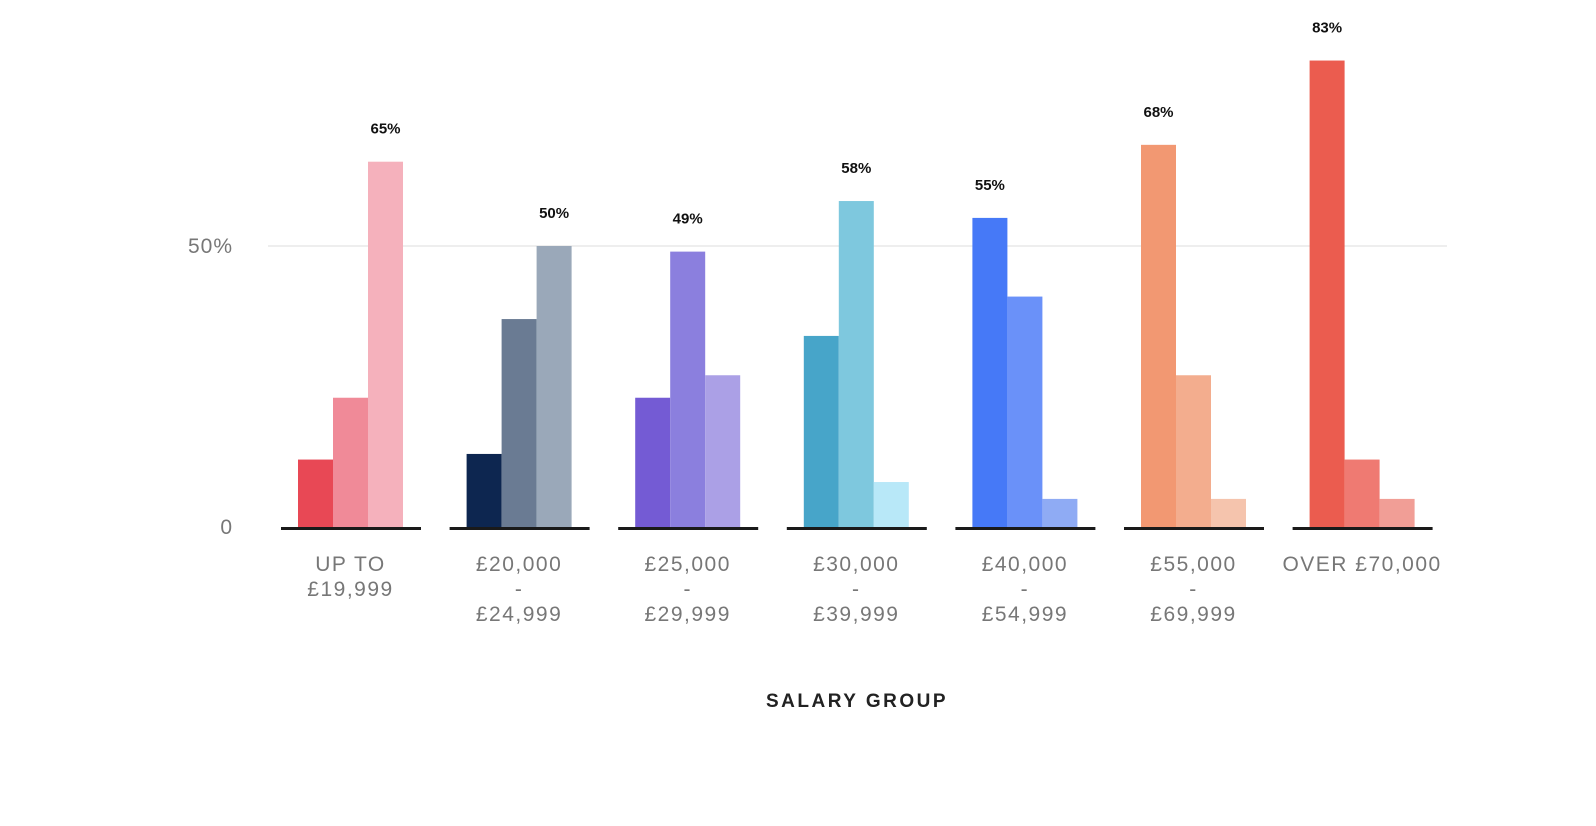 The image size is (1596, 826). I want to click on data-label: 55%, so click(990, 185).